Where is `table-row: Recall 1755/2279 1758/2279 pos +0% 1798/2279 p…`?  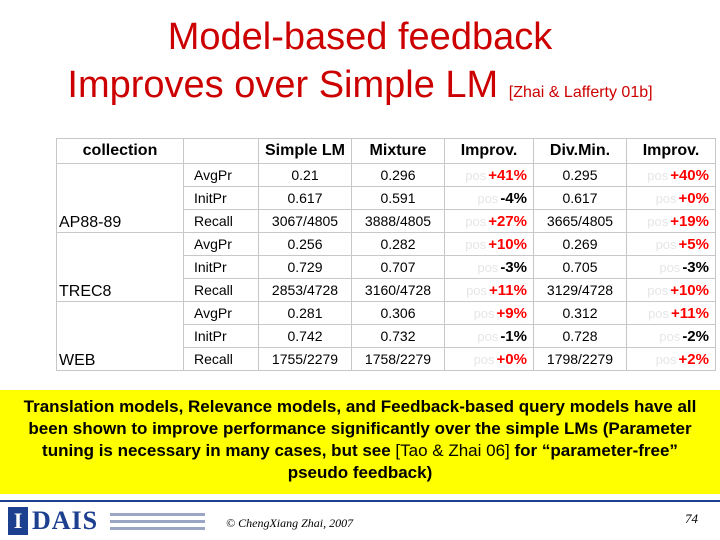 table-row: Recall 1755/2279 1758/2279 pos +0% 1798/2279 p… is located at coordinates (386, 359).